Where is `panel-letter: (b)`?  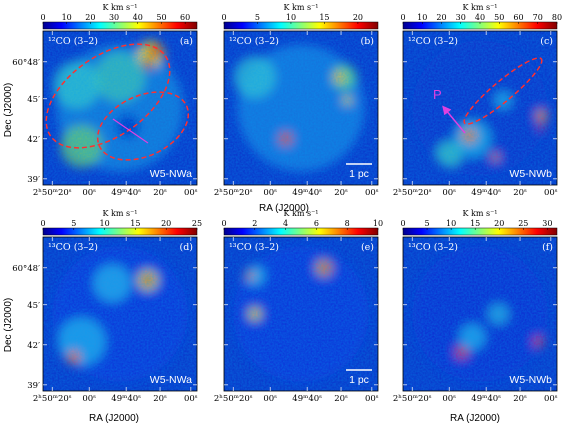 panel-letter: (b) is located at coordinates (368, 41).